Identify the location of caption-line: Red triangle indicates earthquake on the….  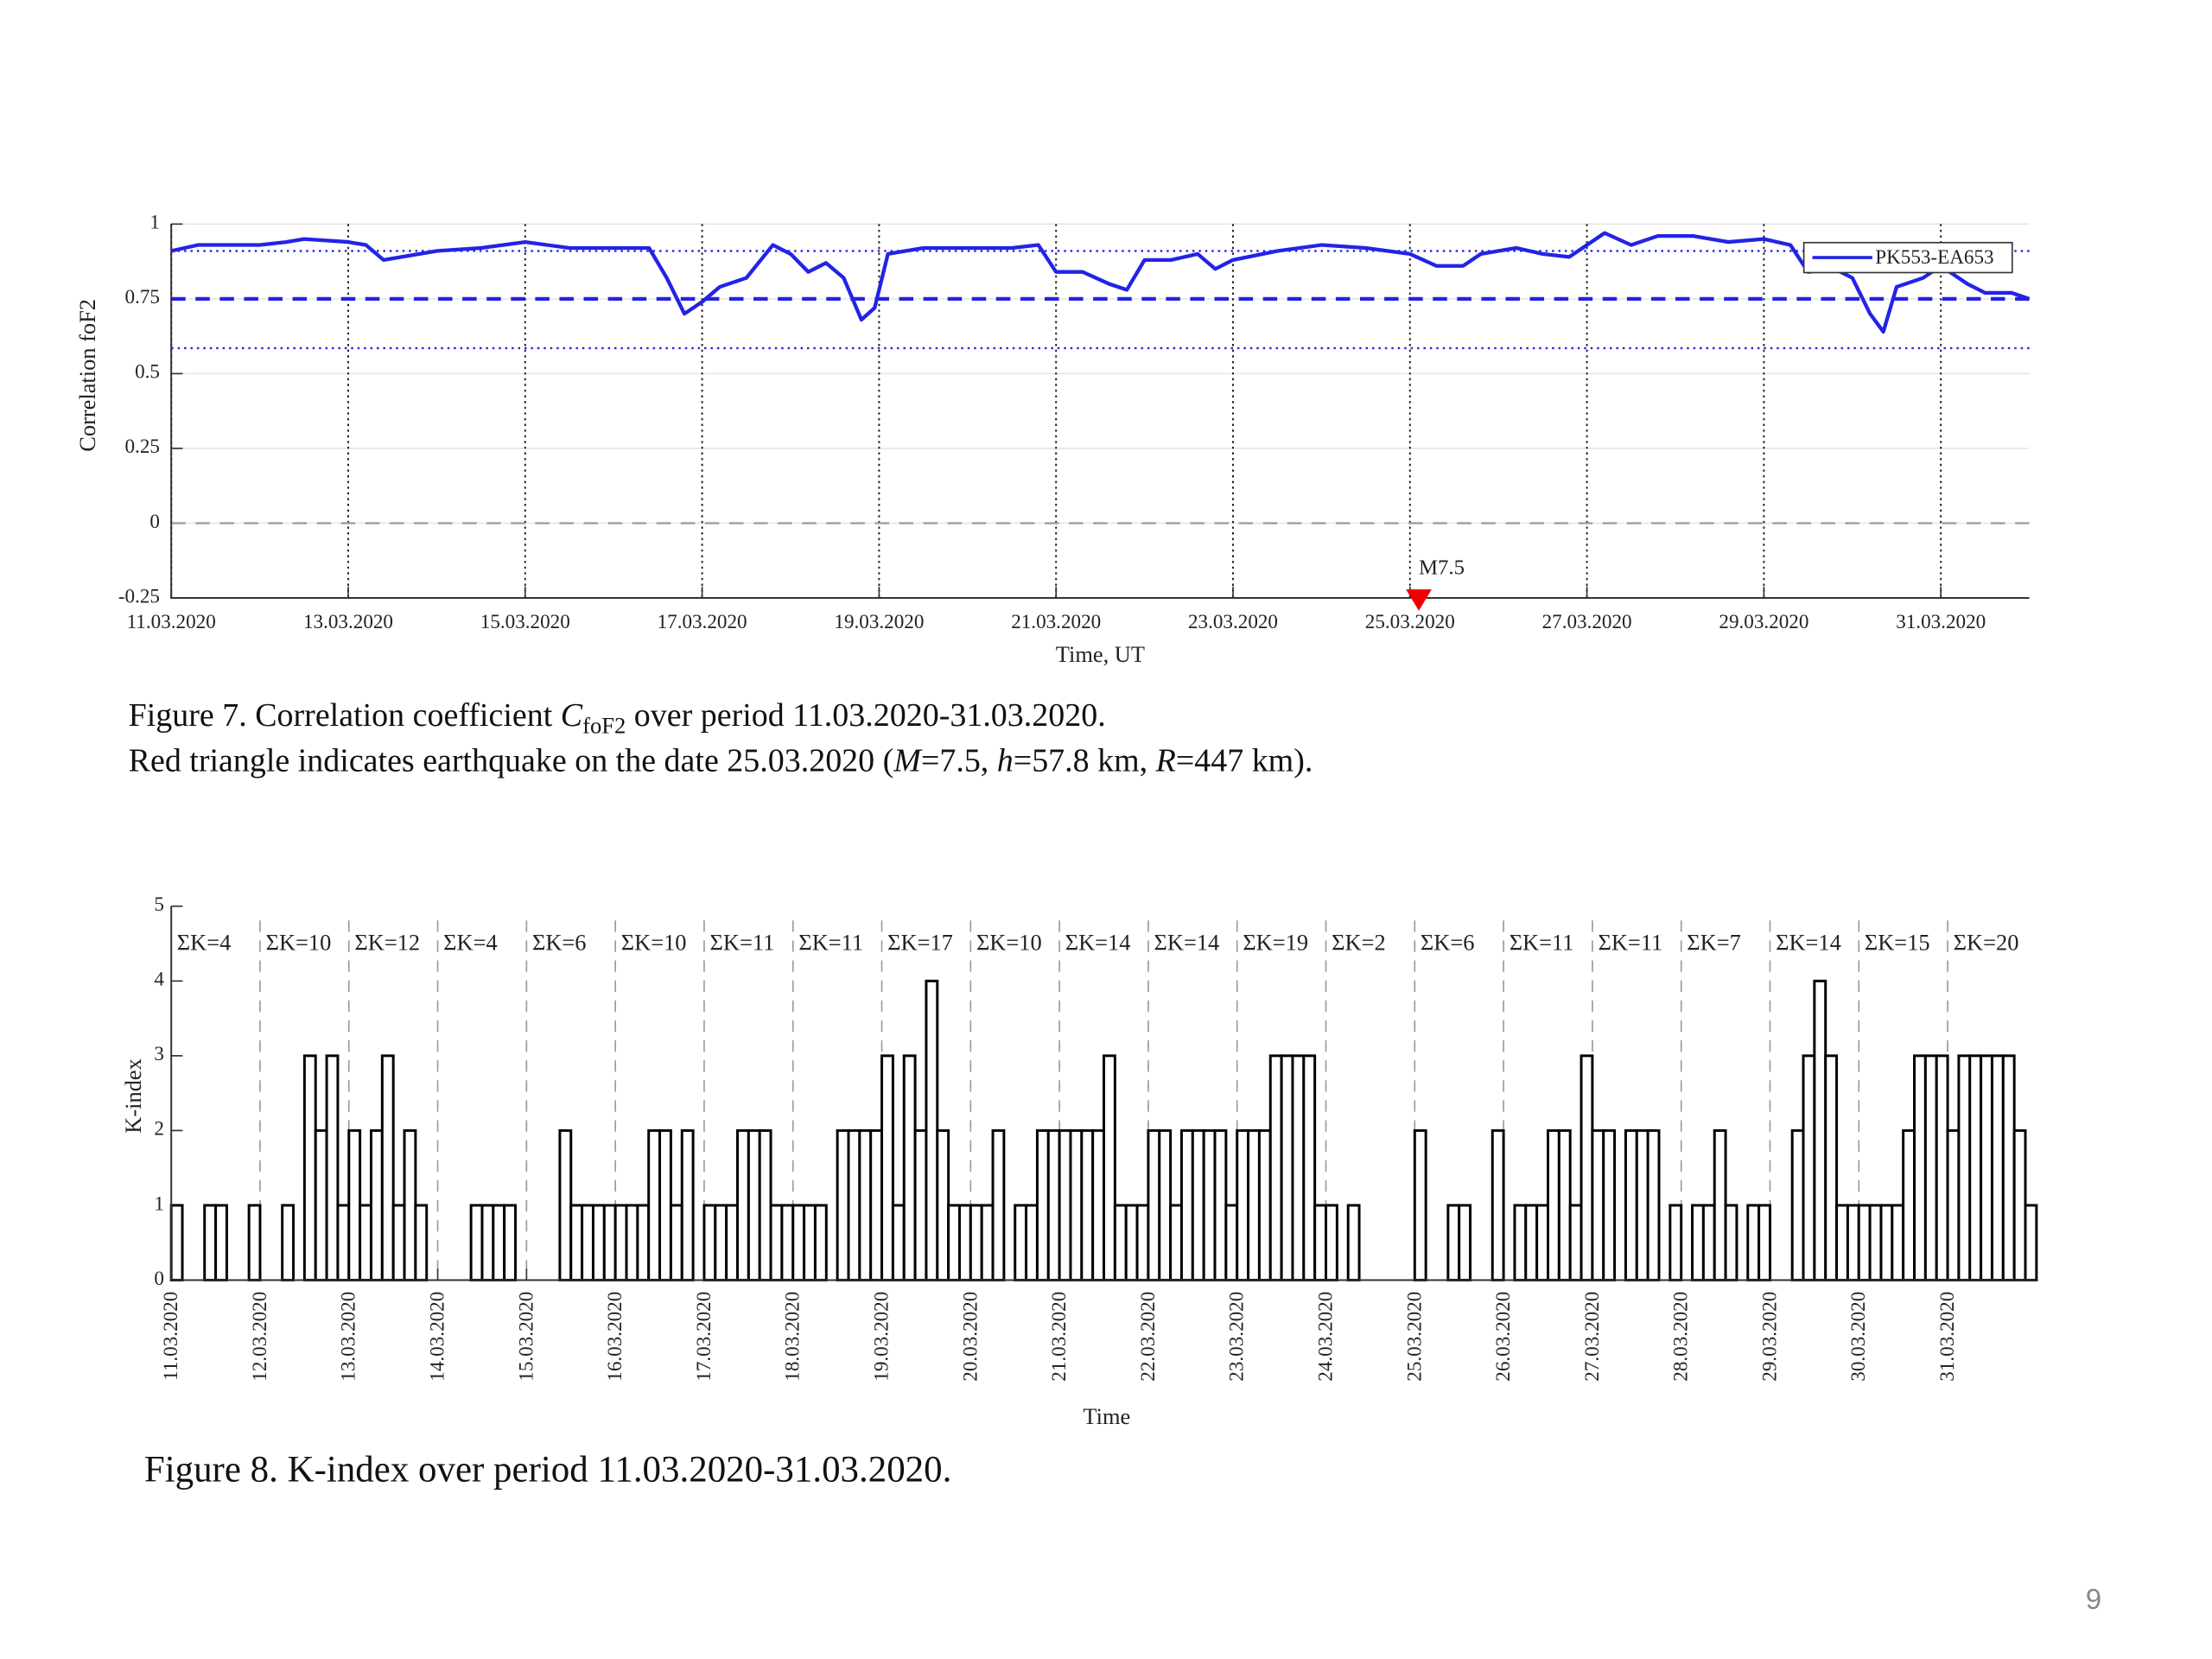
(721, 760).